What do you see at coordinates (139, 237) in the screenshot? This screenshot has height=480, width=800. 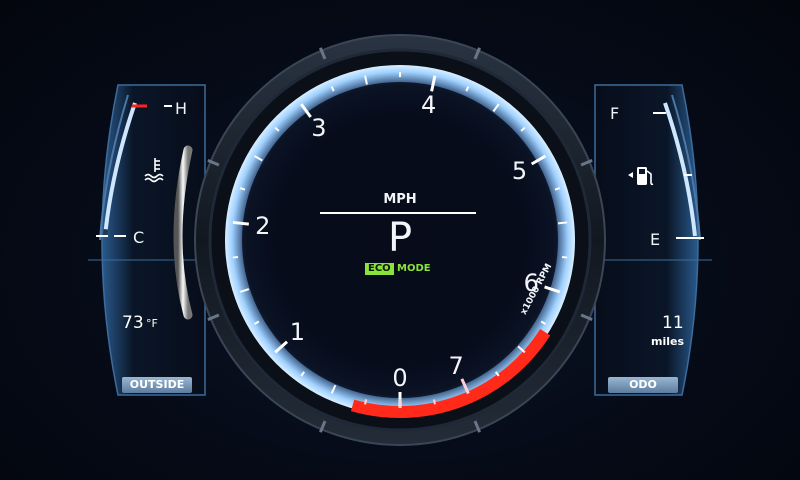 I see `temp-cold-label: C` at bounding box center [139, 237].